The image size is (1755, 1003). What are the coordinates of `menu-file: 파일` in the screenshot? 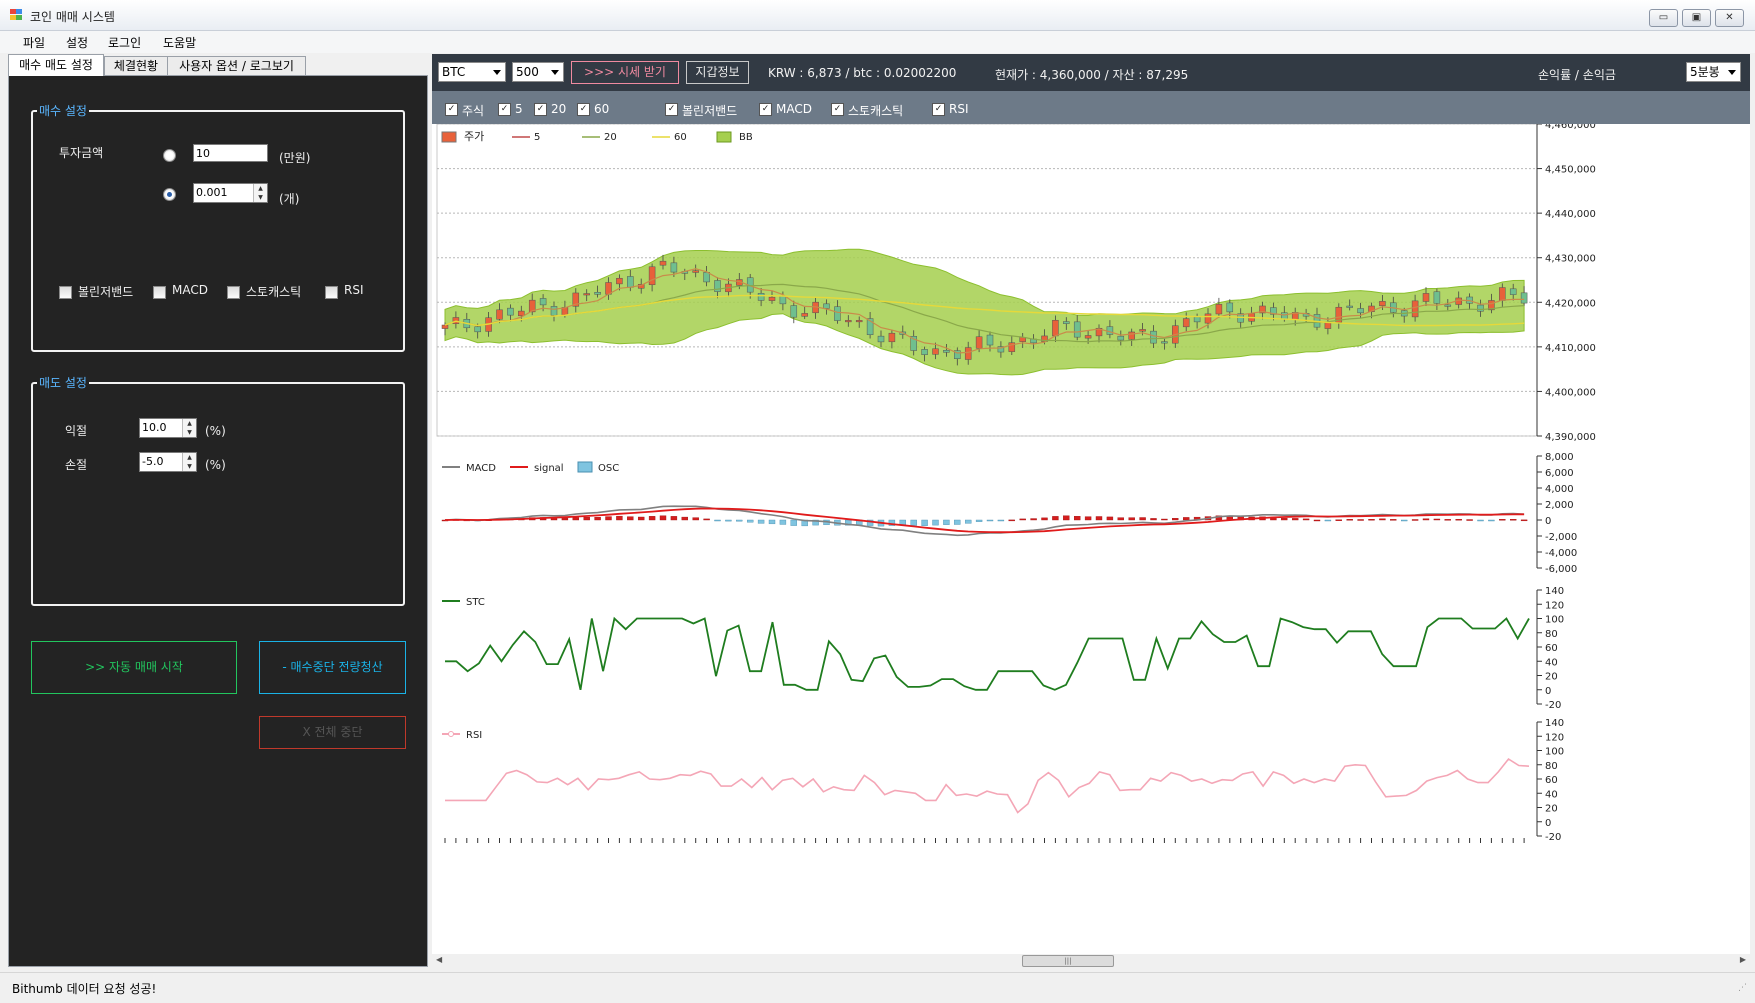 It's located at (34, 43).